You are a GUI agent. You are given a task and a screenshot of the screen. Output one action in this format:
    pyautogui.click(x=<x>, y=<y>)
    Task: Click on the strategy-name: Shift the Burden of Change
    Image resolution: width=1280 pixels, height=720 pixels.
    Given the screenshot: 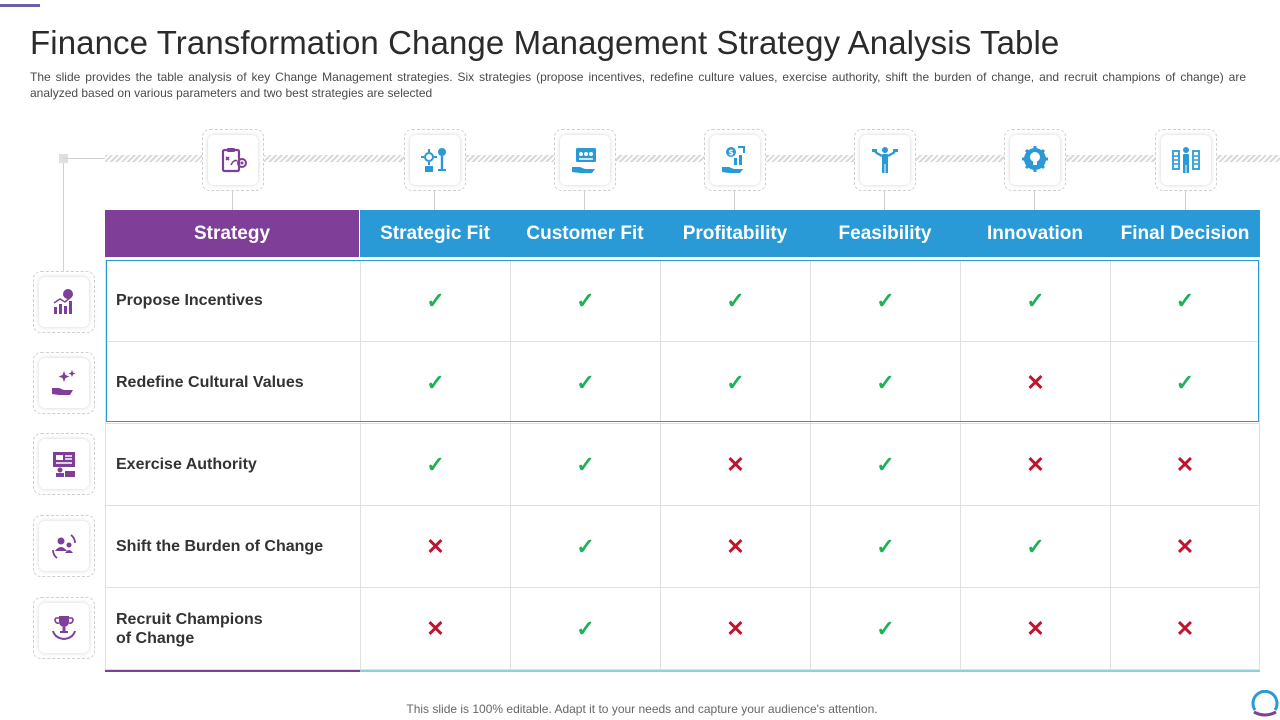 What is the action you would take?
    pyautogui.click(x=232, y=546)
    